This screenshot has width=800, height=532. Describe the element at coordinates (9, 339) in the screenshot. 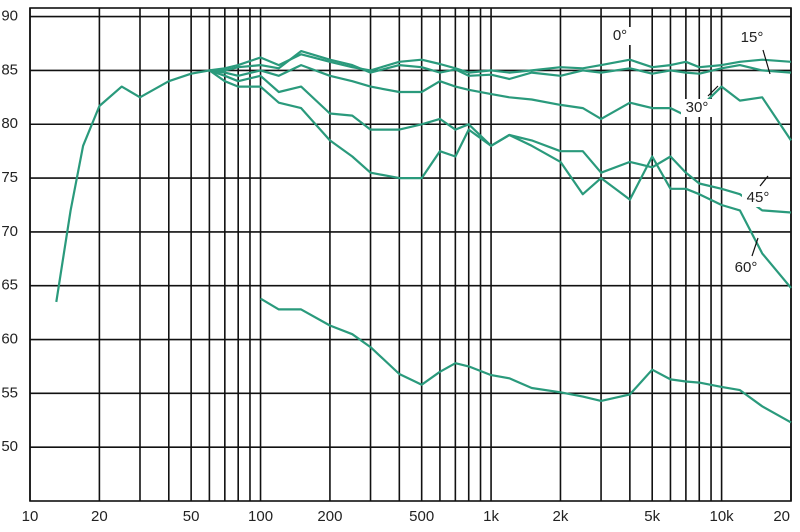

I see `y-tick-label: 60` at that location.